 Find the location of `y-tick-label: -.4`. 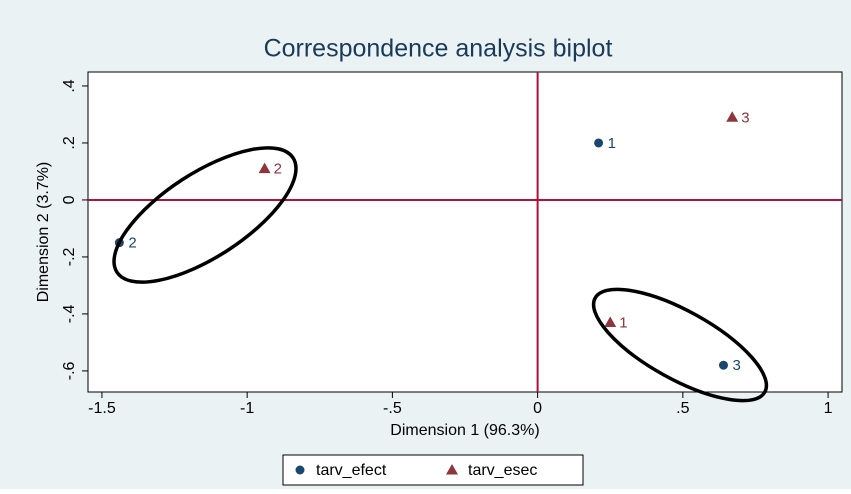

y-tick-label: -.4 is located at coordinates (69, 313).